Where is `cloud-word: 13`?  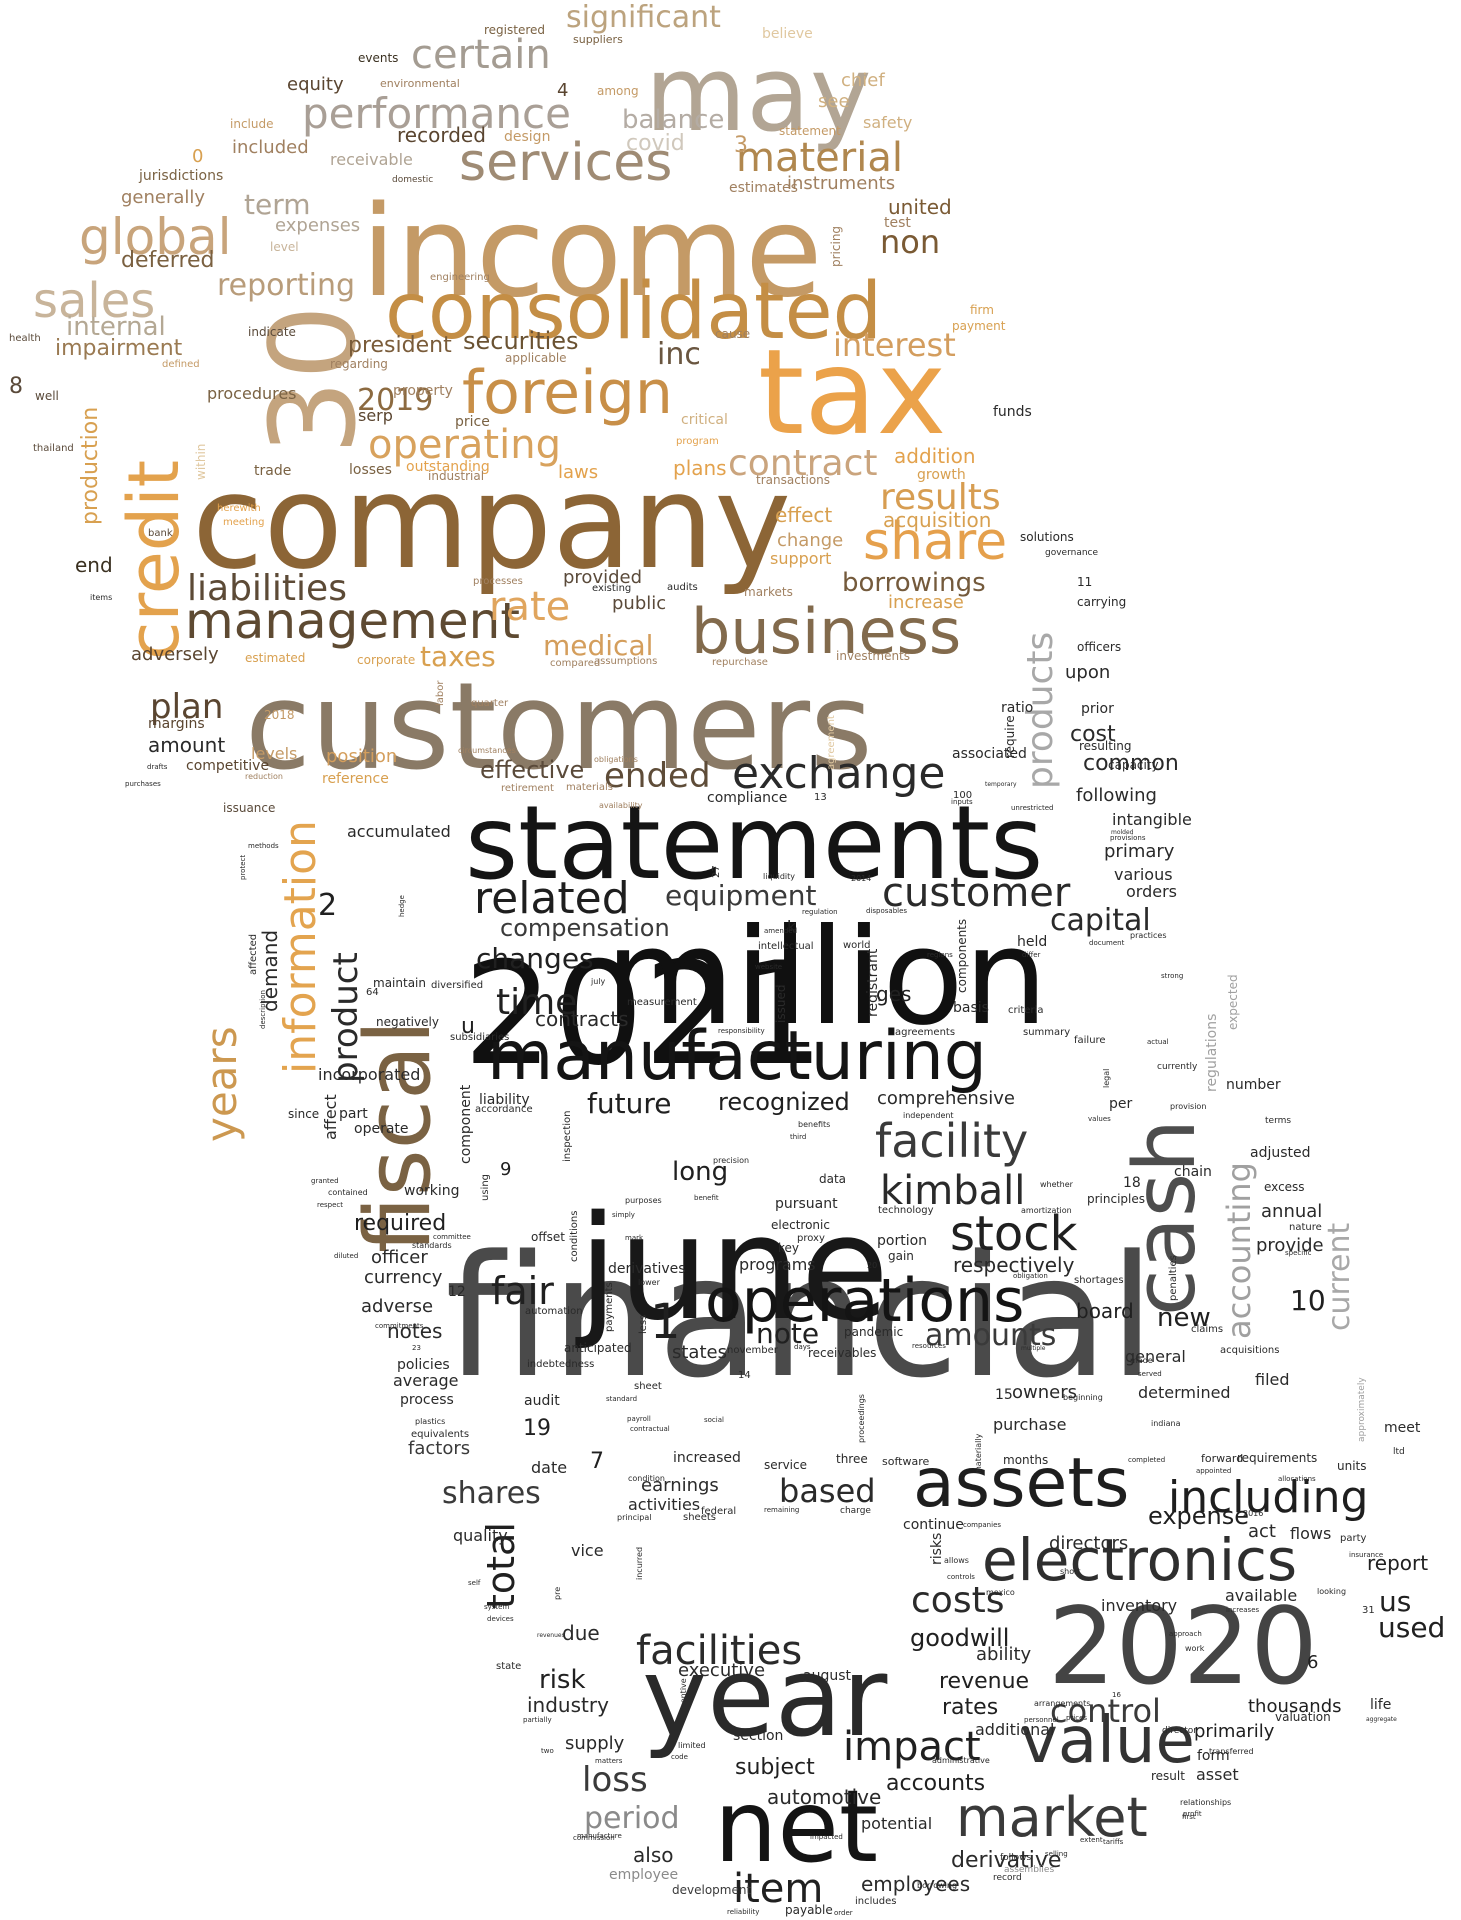 cloud-word: 13 is located at coordinates (820, 797).